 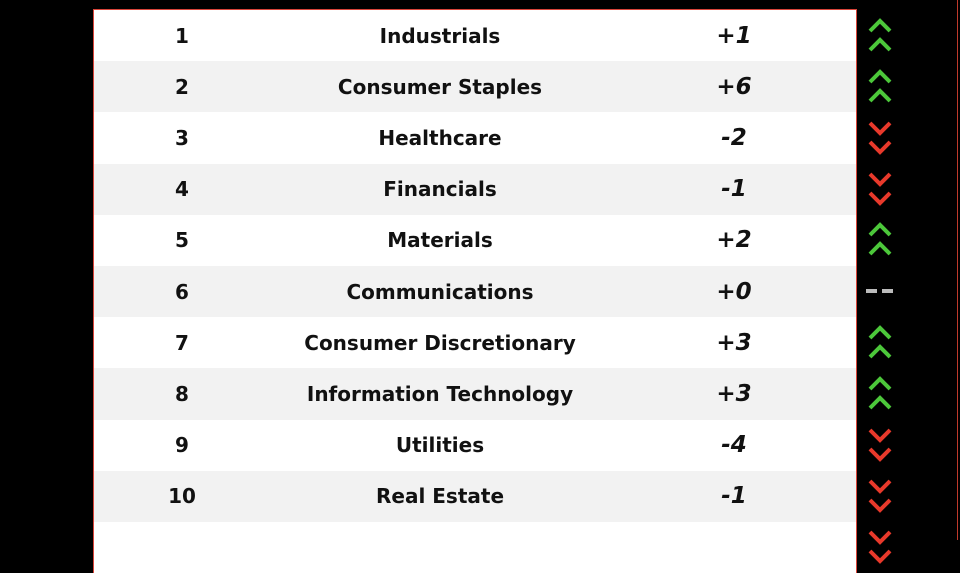 I want to click on table-row: 7 Consumer Discretionary +3, so click(x=475, y=342).